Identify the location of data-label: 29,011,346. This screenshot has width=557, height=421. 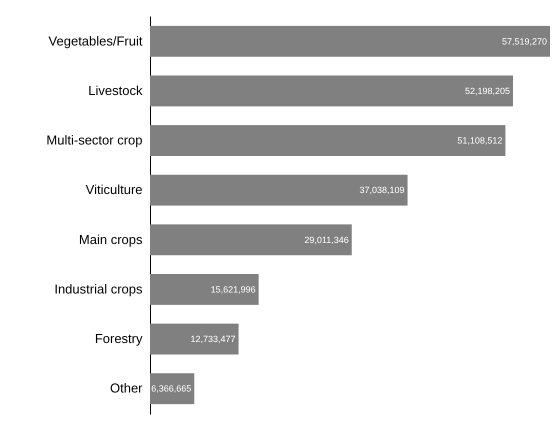
(326, 239).